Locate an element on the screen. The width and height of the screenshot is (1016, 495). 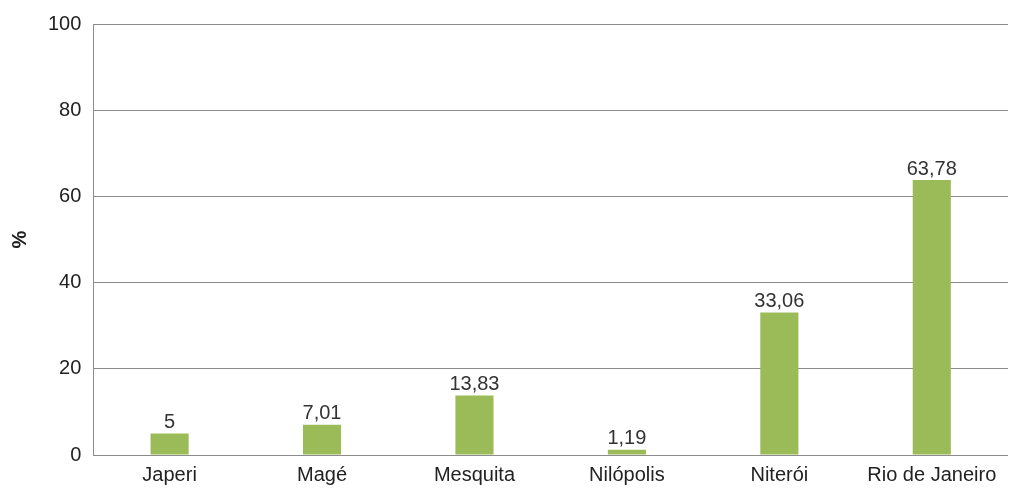
data-label: 5 is located at coordinates (170, 420).